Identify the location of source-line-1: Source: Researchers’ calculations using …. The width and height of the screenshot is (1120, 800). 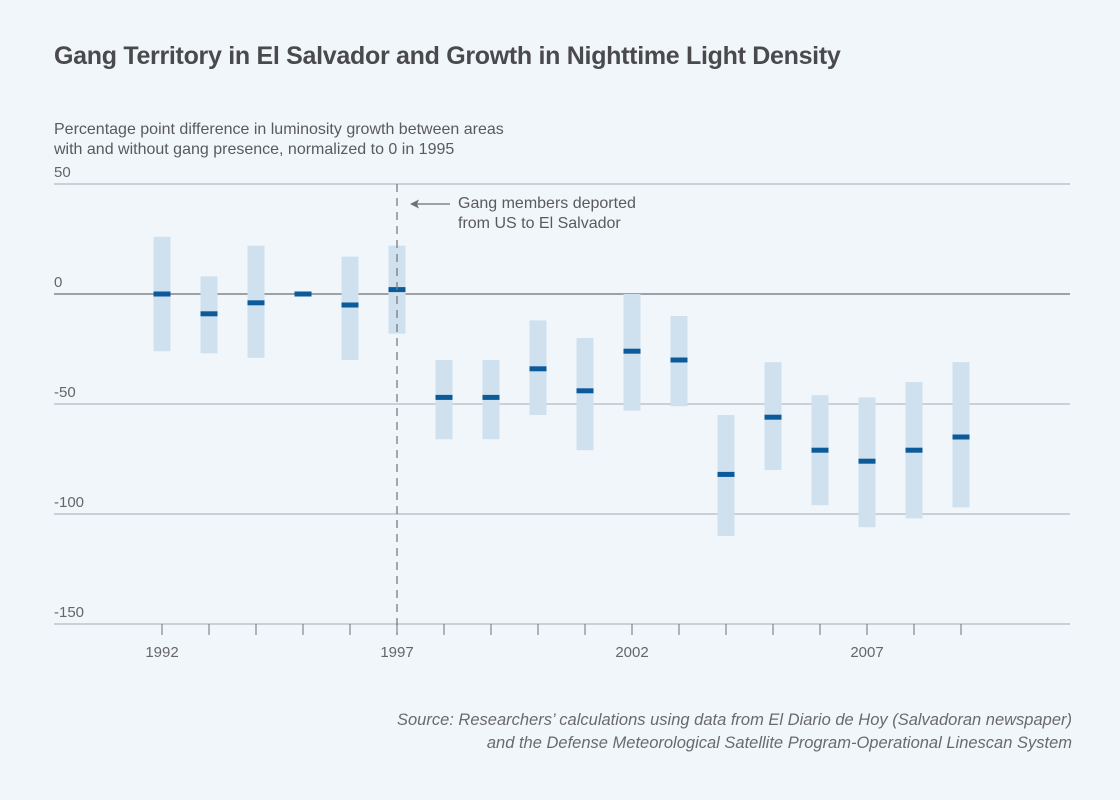
(734, 720).